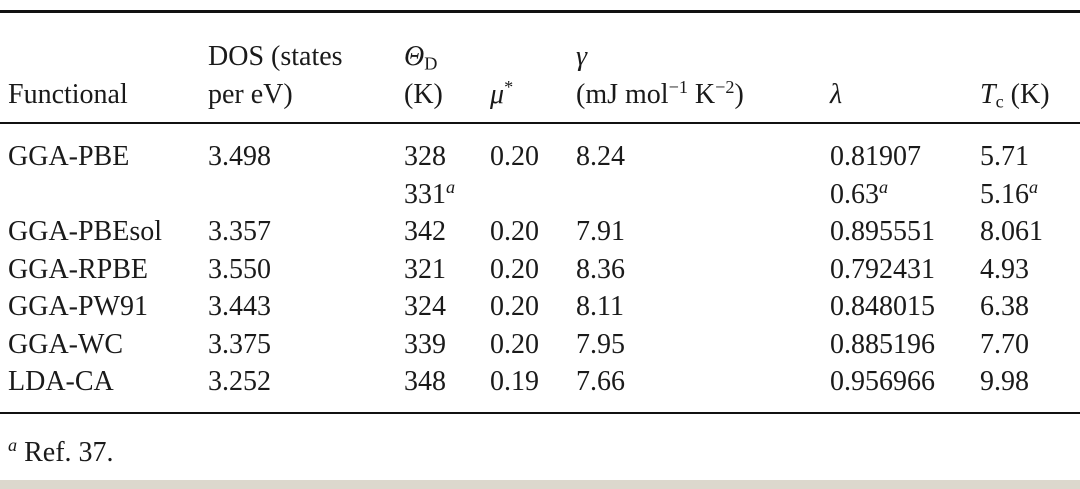  Describe the element at coordinates (678, 87) in the screenshot. I see `header-exponent: −1` at that location.